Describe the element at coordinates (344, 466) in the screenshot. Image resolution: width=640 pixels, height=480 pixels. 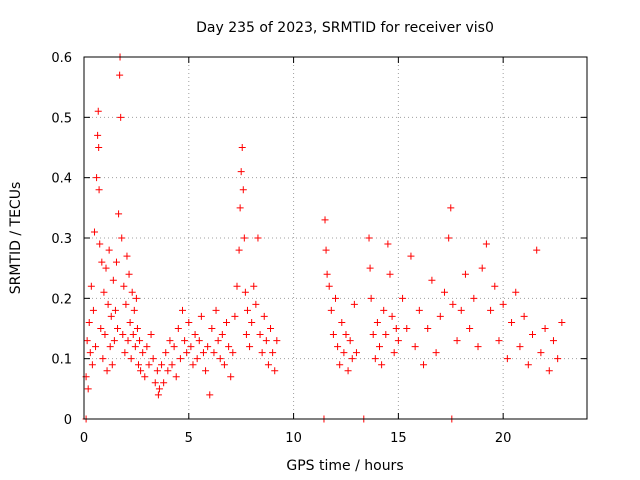
I see `x-axis-label: GPS time / hours` at that location.